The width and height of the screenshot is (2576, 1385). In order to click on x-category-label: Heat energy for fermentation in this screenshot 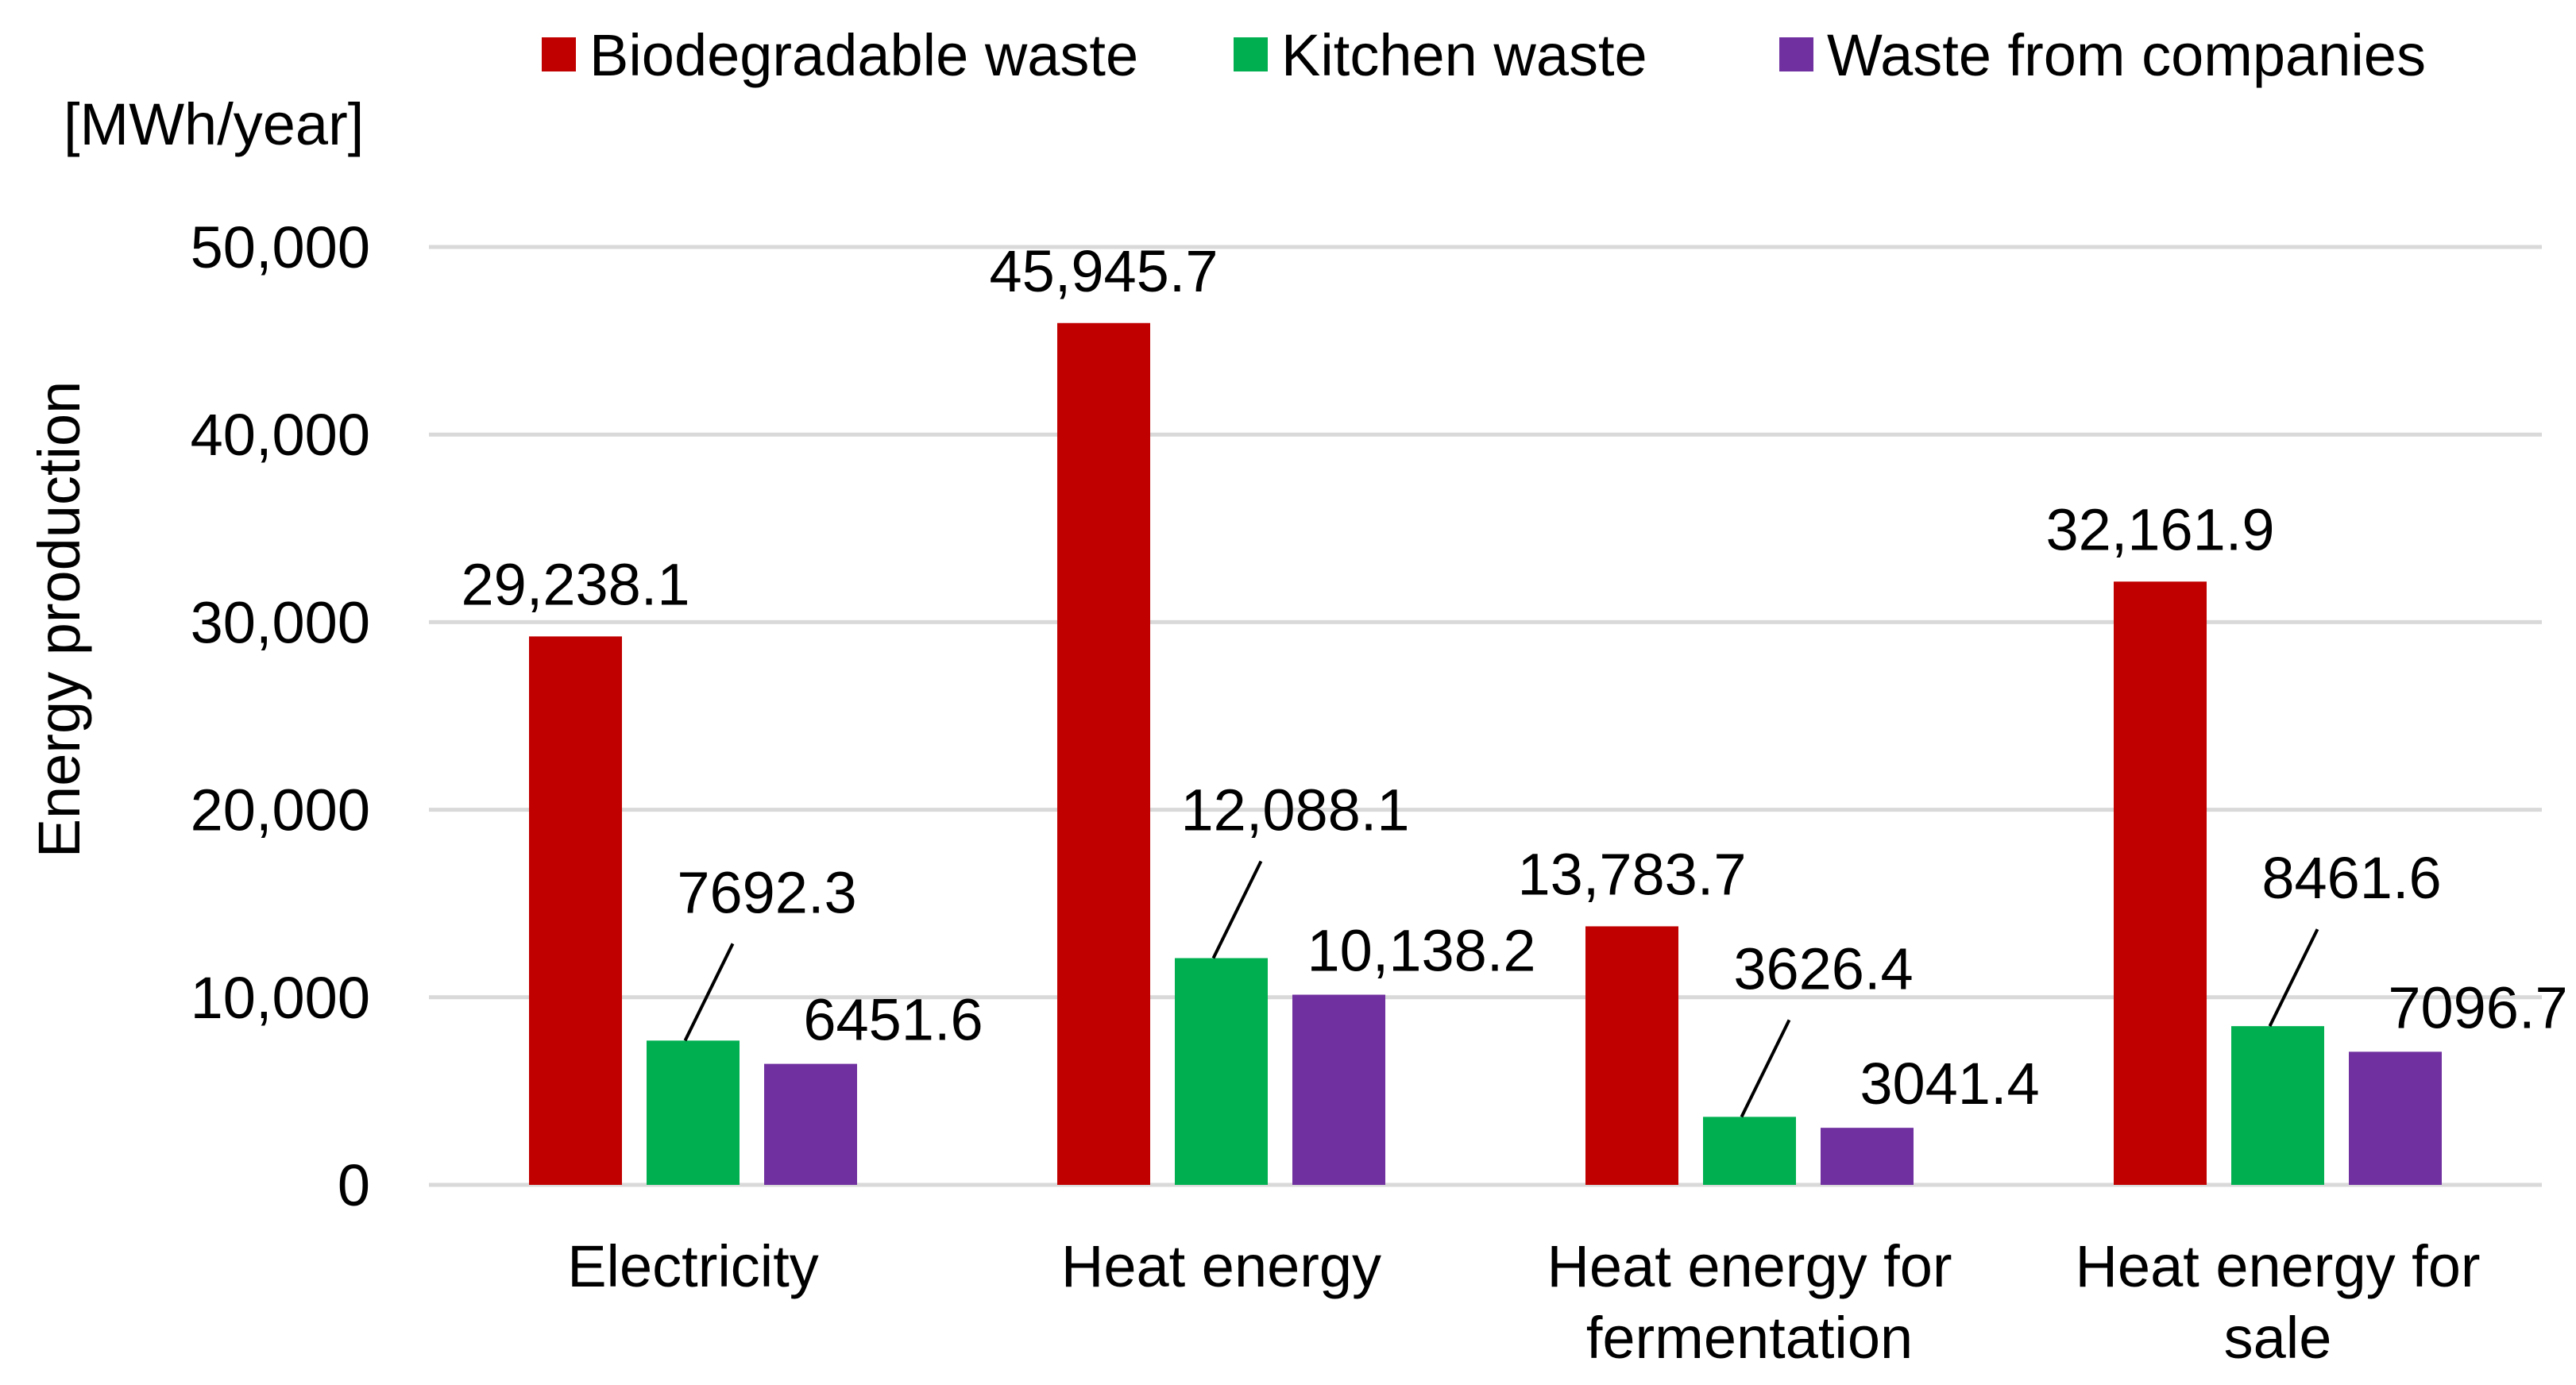, I will do `click(1750, 1302)`.